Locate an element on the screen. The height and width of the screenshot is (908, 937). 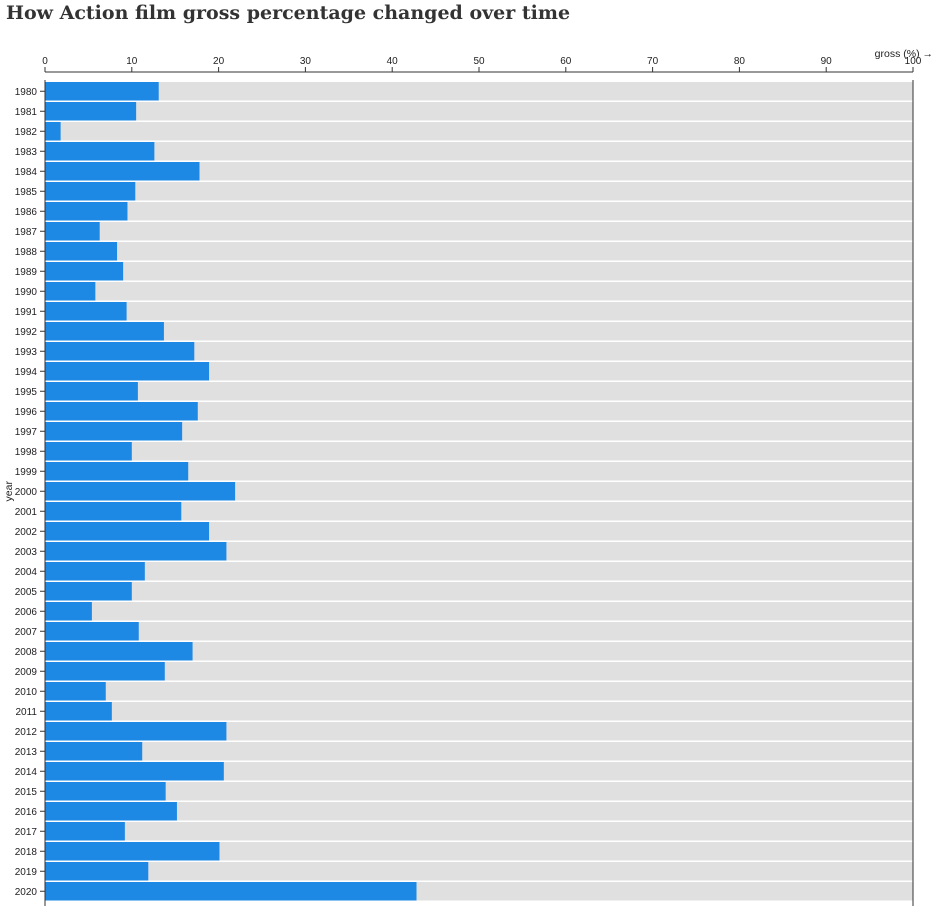
bar-background-1989 is located at coordinates (479, 271).